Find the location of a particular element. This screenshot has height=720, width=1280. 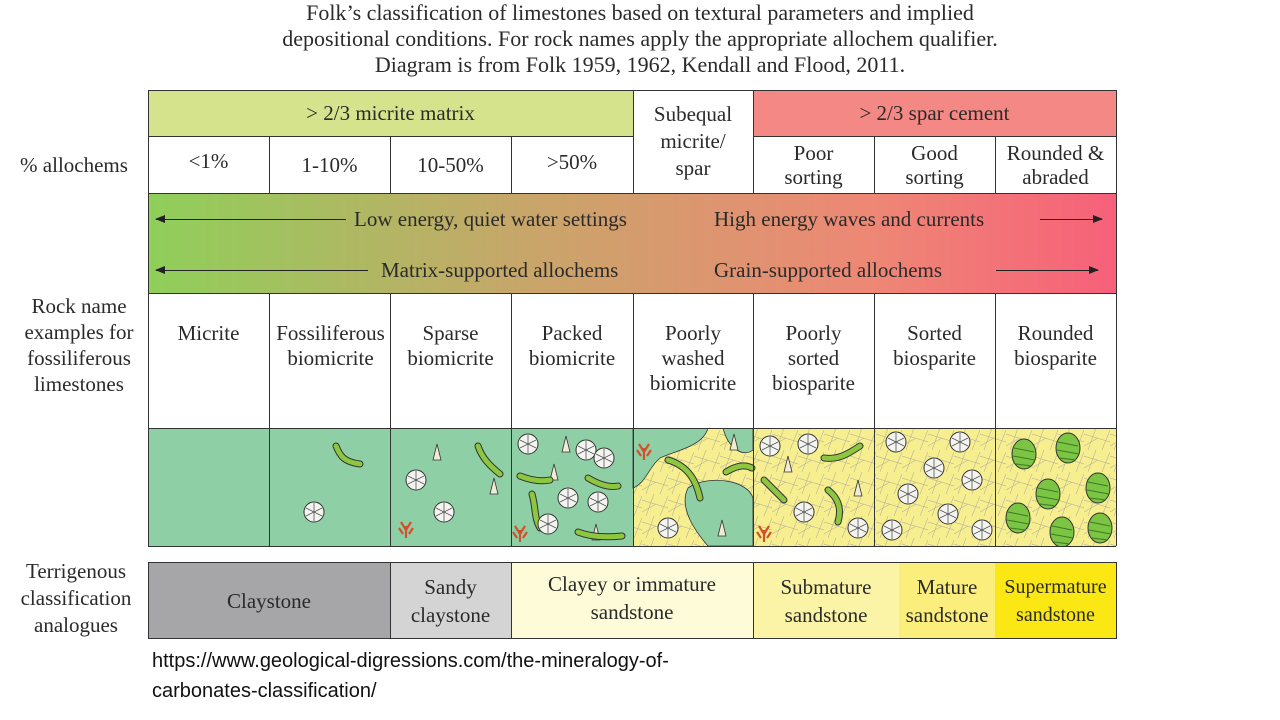

subequal-header: Subequal micrite/ spar is located at coordinates (693, 141).